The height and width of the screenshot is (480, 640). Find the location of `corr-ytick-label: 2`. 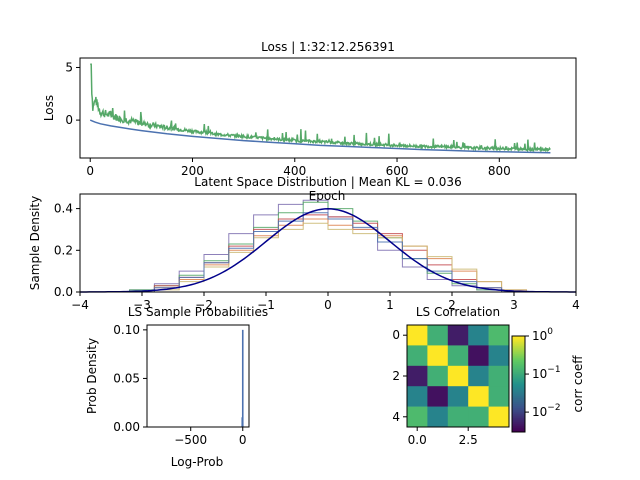

corr-ytick-label: 2 is located at coordinates (396, 376).